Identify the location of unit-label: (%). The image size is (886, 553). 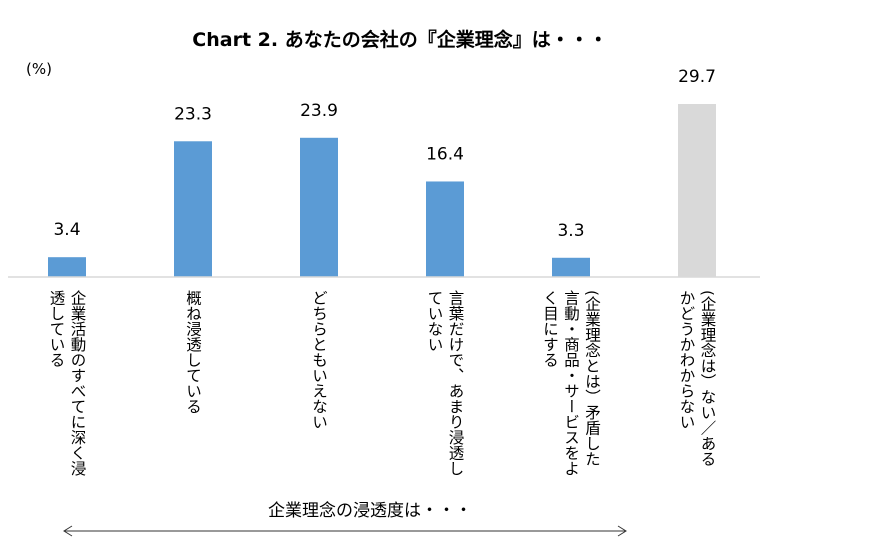
(39, 69).